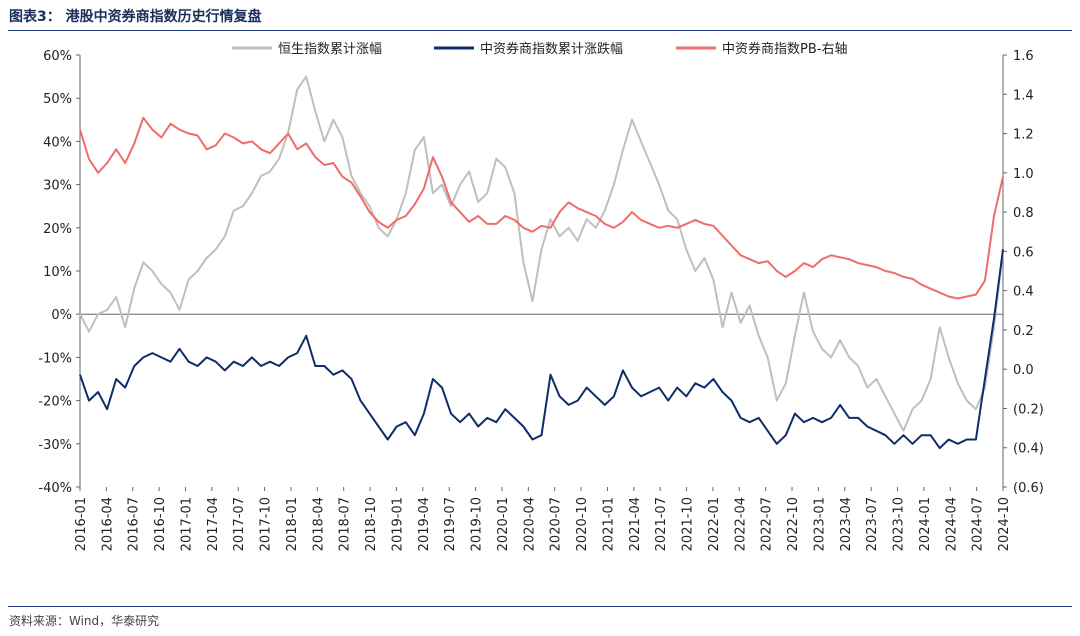 Image resolution: width=1080 pixels, height=636 pixels. What do you see at coordinates (55, 358) in the screenshot?
I see `left-tick-label: -10%` at bounding box center [55, 358].